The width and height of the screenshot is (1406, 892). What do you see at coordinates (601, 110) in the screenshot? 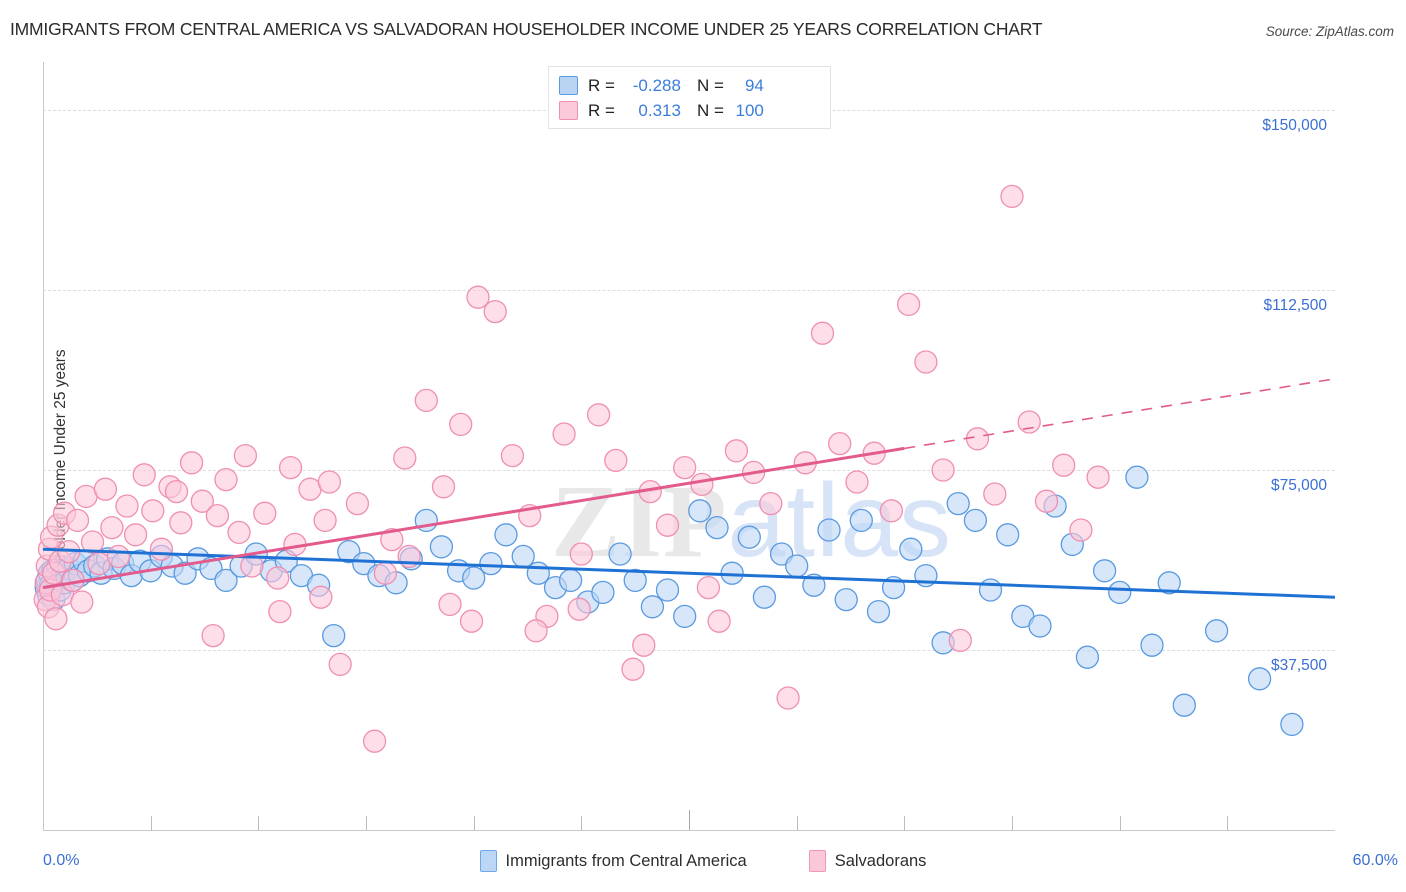
I see `stats-r-label-pink: R =` at bounding box center [601, 110].